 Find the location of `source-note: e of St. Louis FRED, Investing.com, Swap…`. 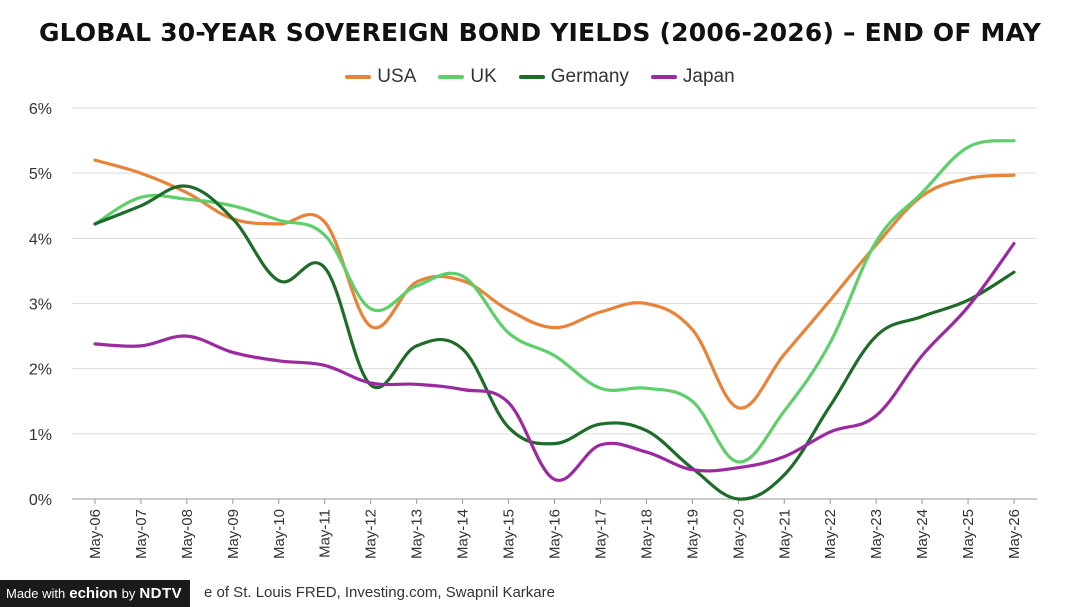

source-note: e of St. Louis FRED, Investing.com, Swap… is located at coordinates (379, 592).